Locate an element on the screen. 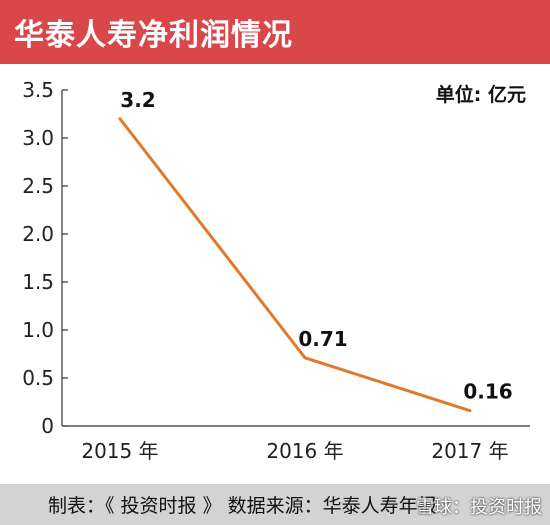 The image size is (550, 525). footer-credit: 制表：《 投资时报 》 数据来源：华泰人寿年报 is located at coordinates (275, 504).